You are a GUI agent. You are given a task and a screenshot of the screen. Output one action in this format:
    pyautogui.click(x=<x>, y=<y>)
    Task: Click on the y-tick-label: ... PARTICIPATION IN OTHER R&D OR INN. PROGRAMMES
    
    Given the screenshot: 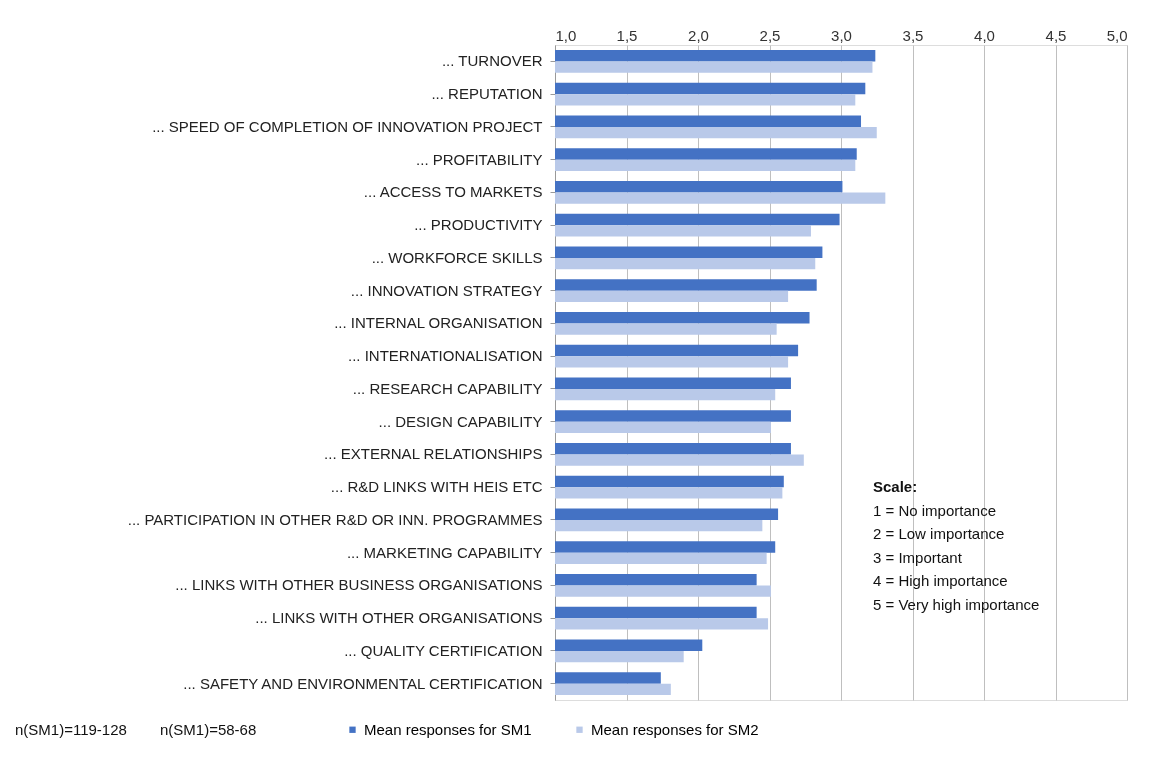 What is the action you would take?
    pyautogui.click(x=335, y=519)
    